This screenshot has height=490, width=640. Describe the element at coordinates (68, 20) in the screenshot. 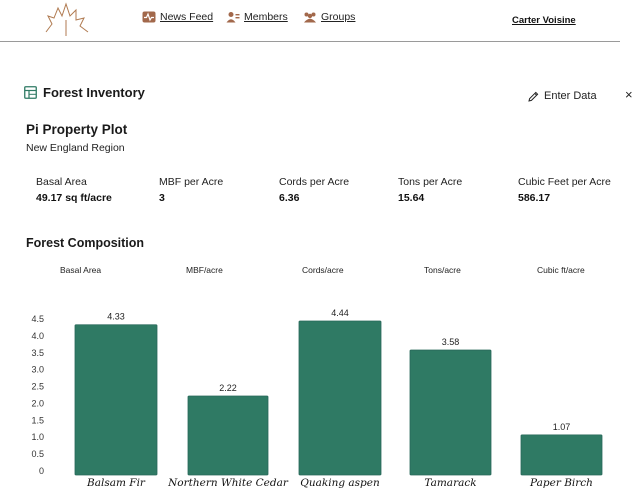

I see `maple-leaf-logo-icon` at that location.